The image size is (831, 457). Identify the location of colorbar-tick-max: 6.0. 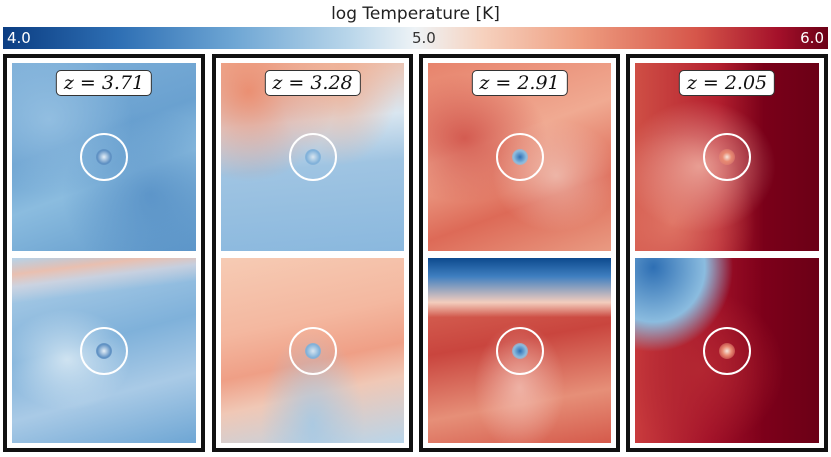
(812, 38).